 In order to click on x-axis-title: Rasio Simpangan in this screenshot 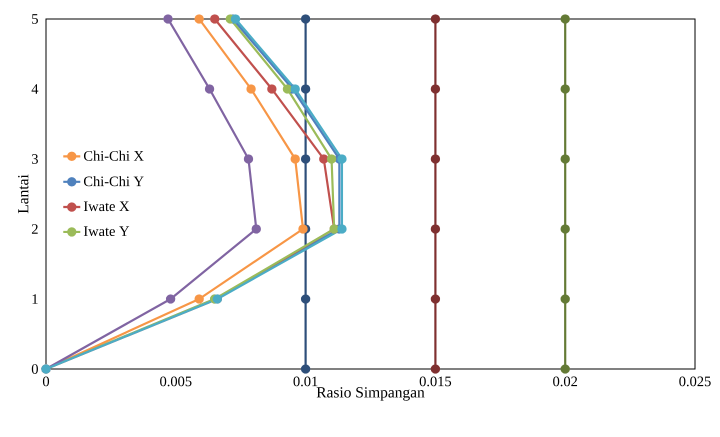, I will do `click(370, 394)`.